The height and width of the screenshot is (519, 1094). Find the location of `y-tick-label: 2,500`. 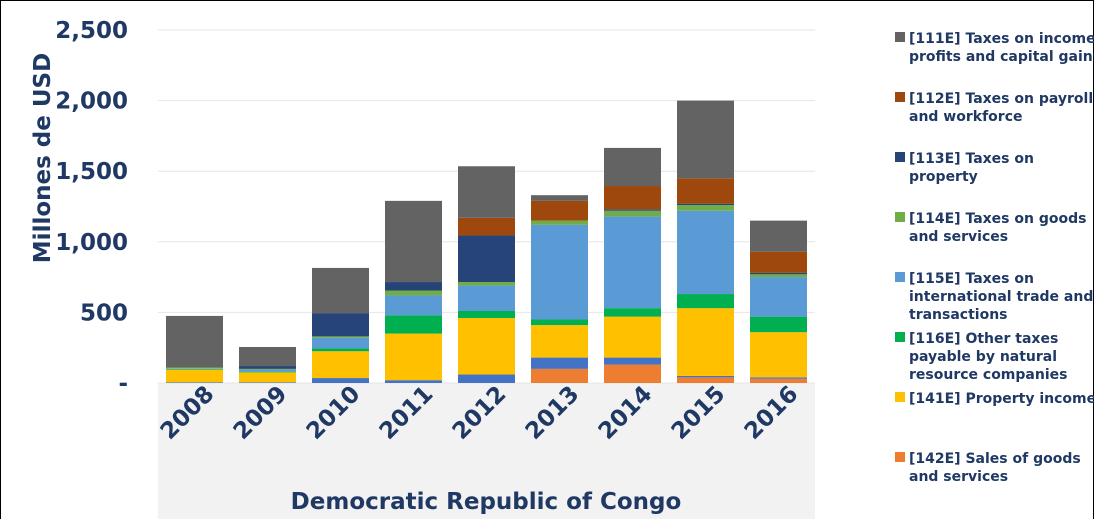

y-tick-label: 2,500 is located at coordinates (91, 31).